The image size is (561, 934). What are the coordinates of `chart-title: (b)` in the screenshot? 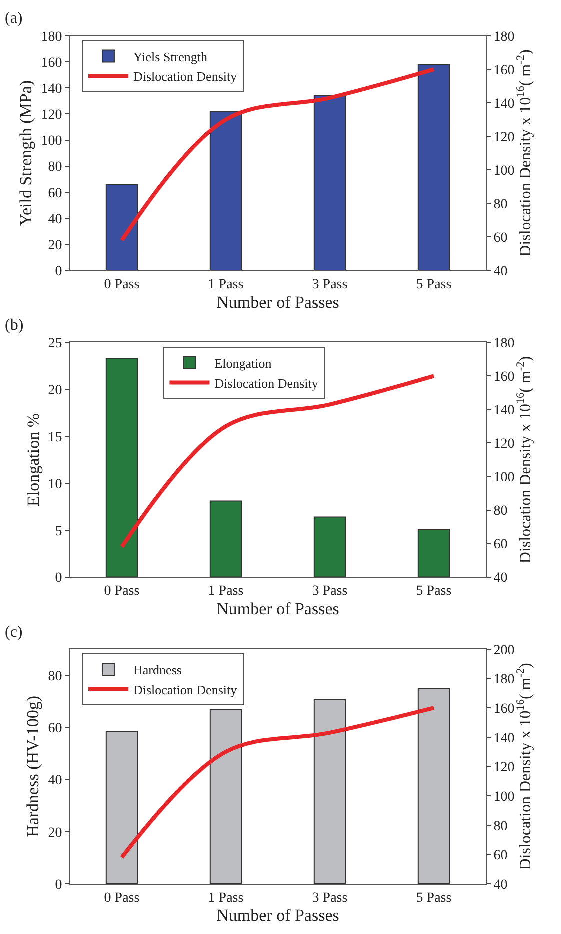 It's located at (14, 325).